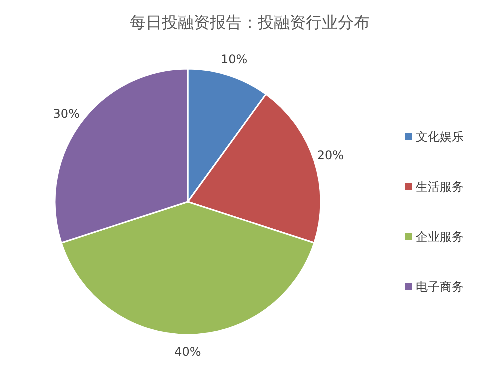 This screenshot has width=500, height=367. Describe the element at coordinates (66, 113) in the screenshot. I see `data-label: 30%` at that location.